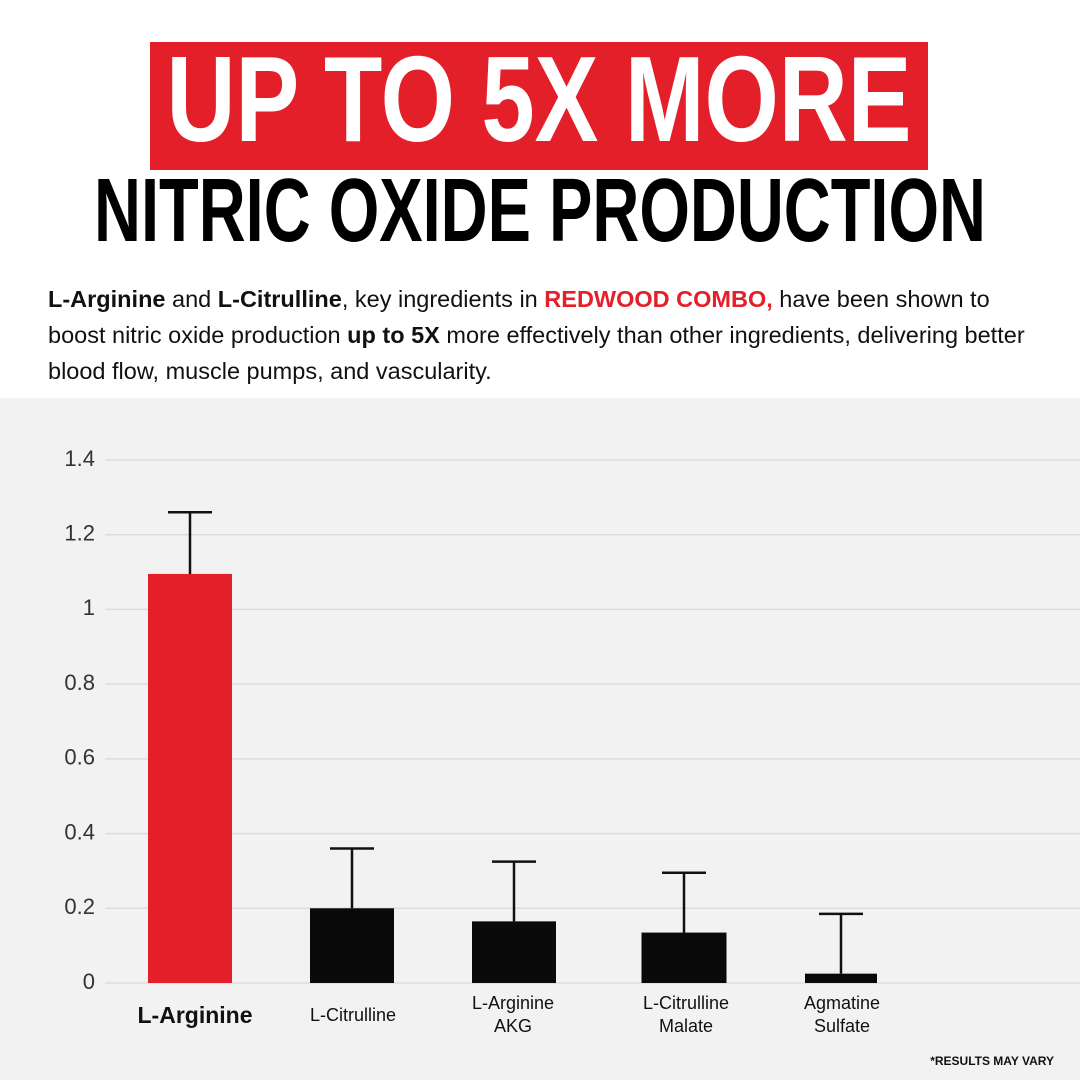 This screenshot has width=1080, height=1080. Describe the element at coordinates (107, 299) in the screenshot. I see `text-span: L-Arginine` at that location.